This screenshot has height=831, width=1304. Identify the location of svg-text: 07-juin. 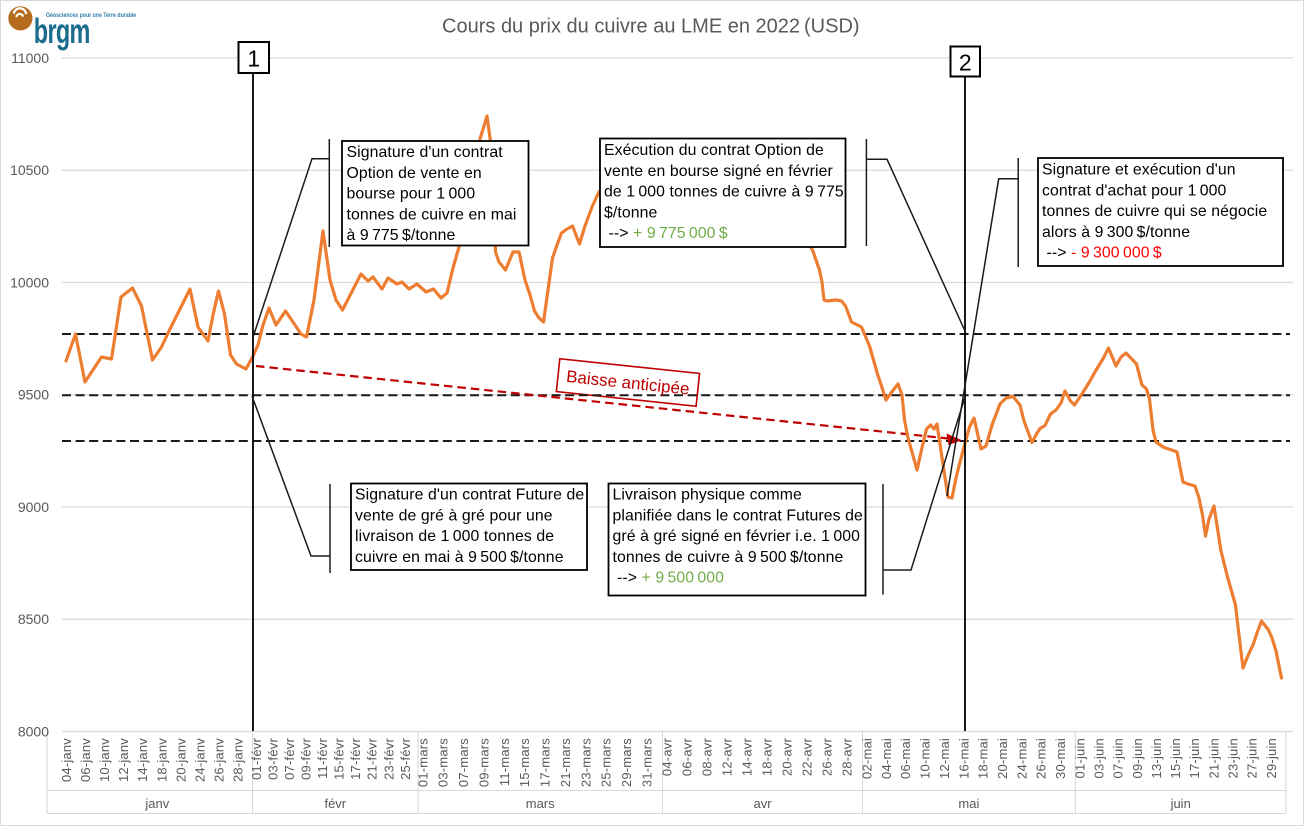
(1118, 758).